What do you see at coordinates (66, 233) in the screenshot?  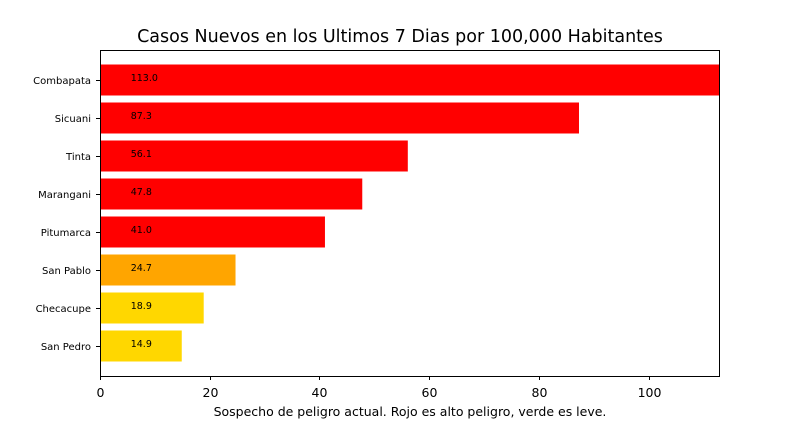 I see `y-tick-label: Pitumarca` at bounding box center [66, 233].